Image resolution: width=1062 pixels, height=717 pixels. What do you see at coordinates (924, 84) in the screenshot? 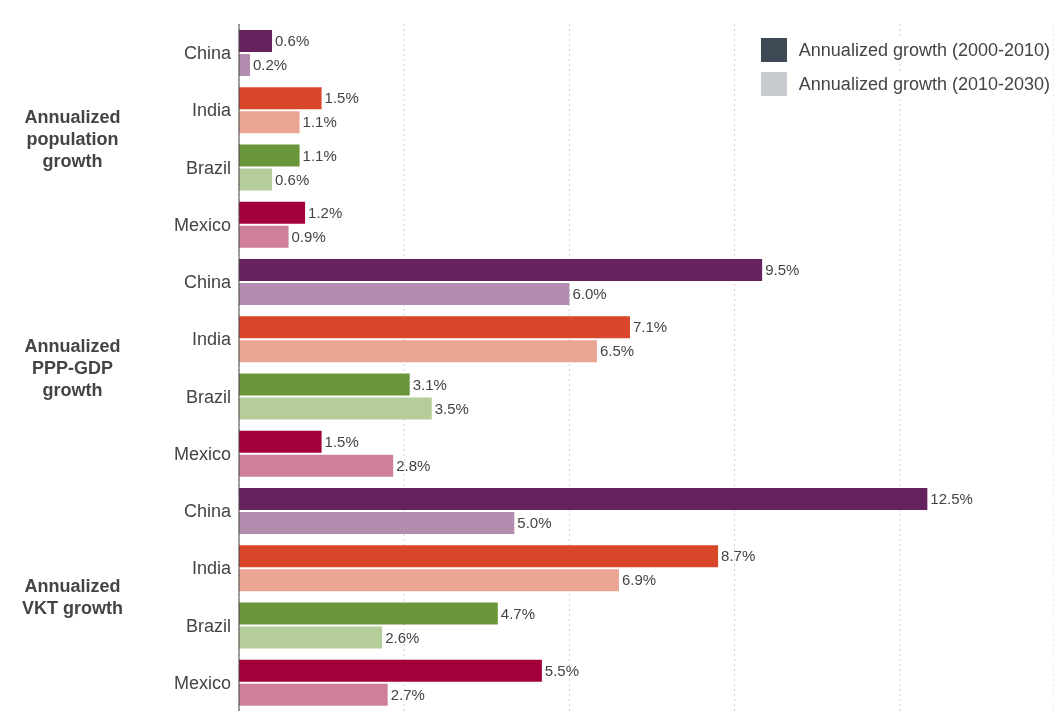
I see `text: Annualized growth (2010-2030)` at bounding box center [924, 84].